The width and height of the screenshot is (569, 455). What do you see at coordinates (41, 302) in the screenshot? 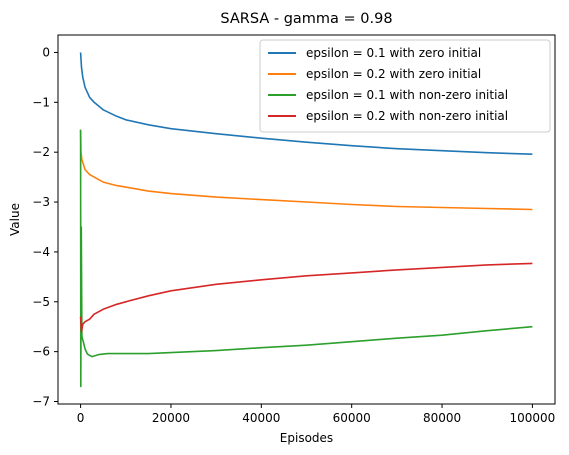
I see `y-tick-label: −5` at bounding box center [41, 302].